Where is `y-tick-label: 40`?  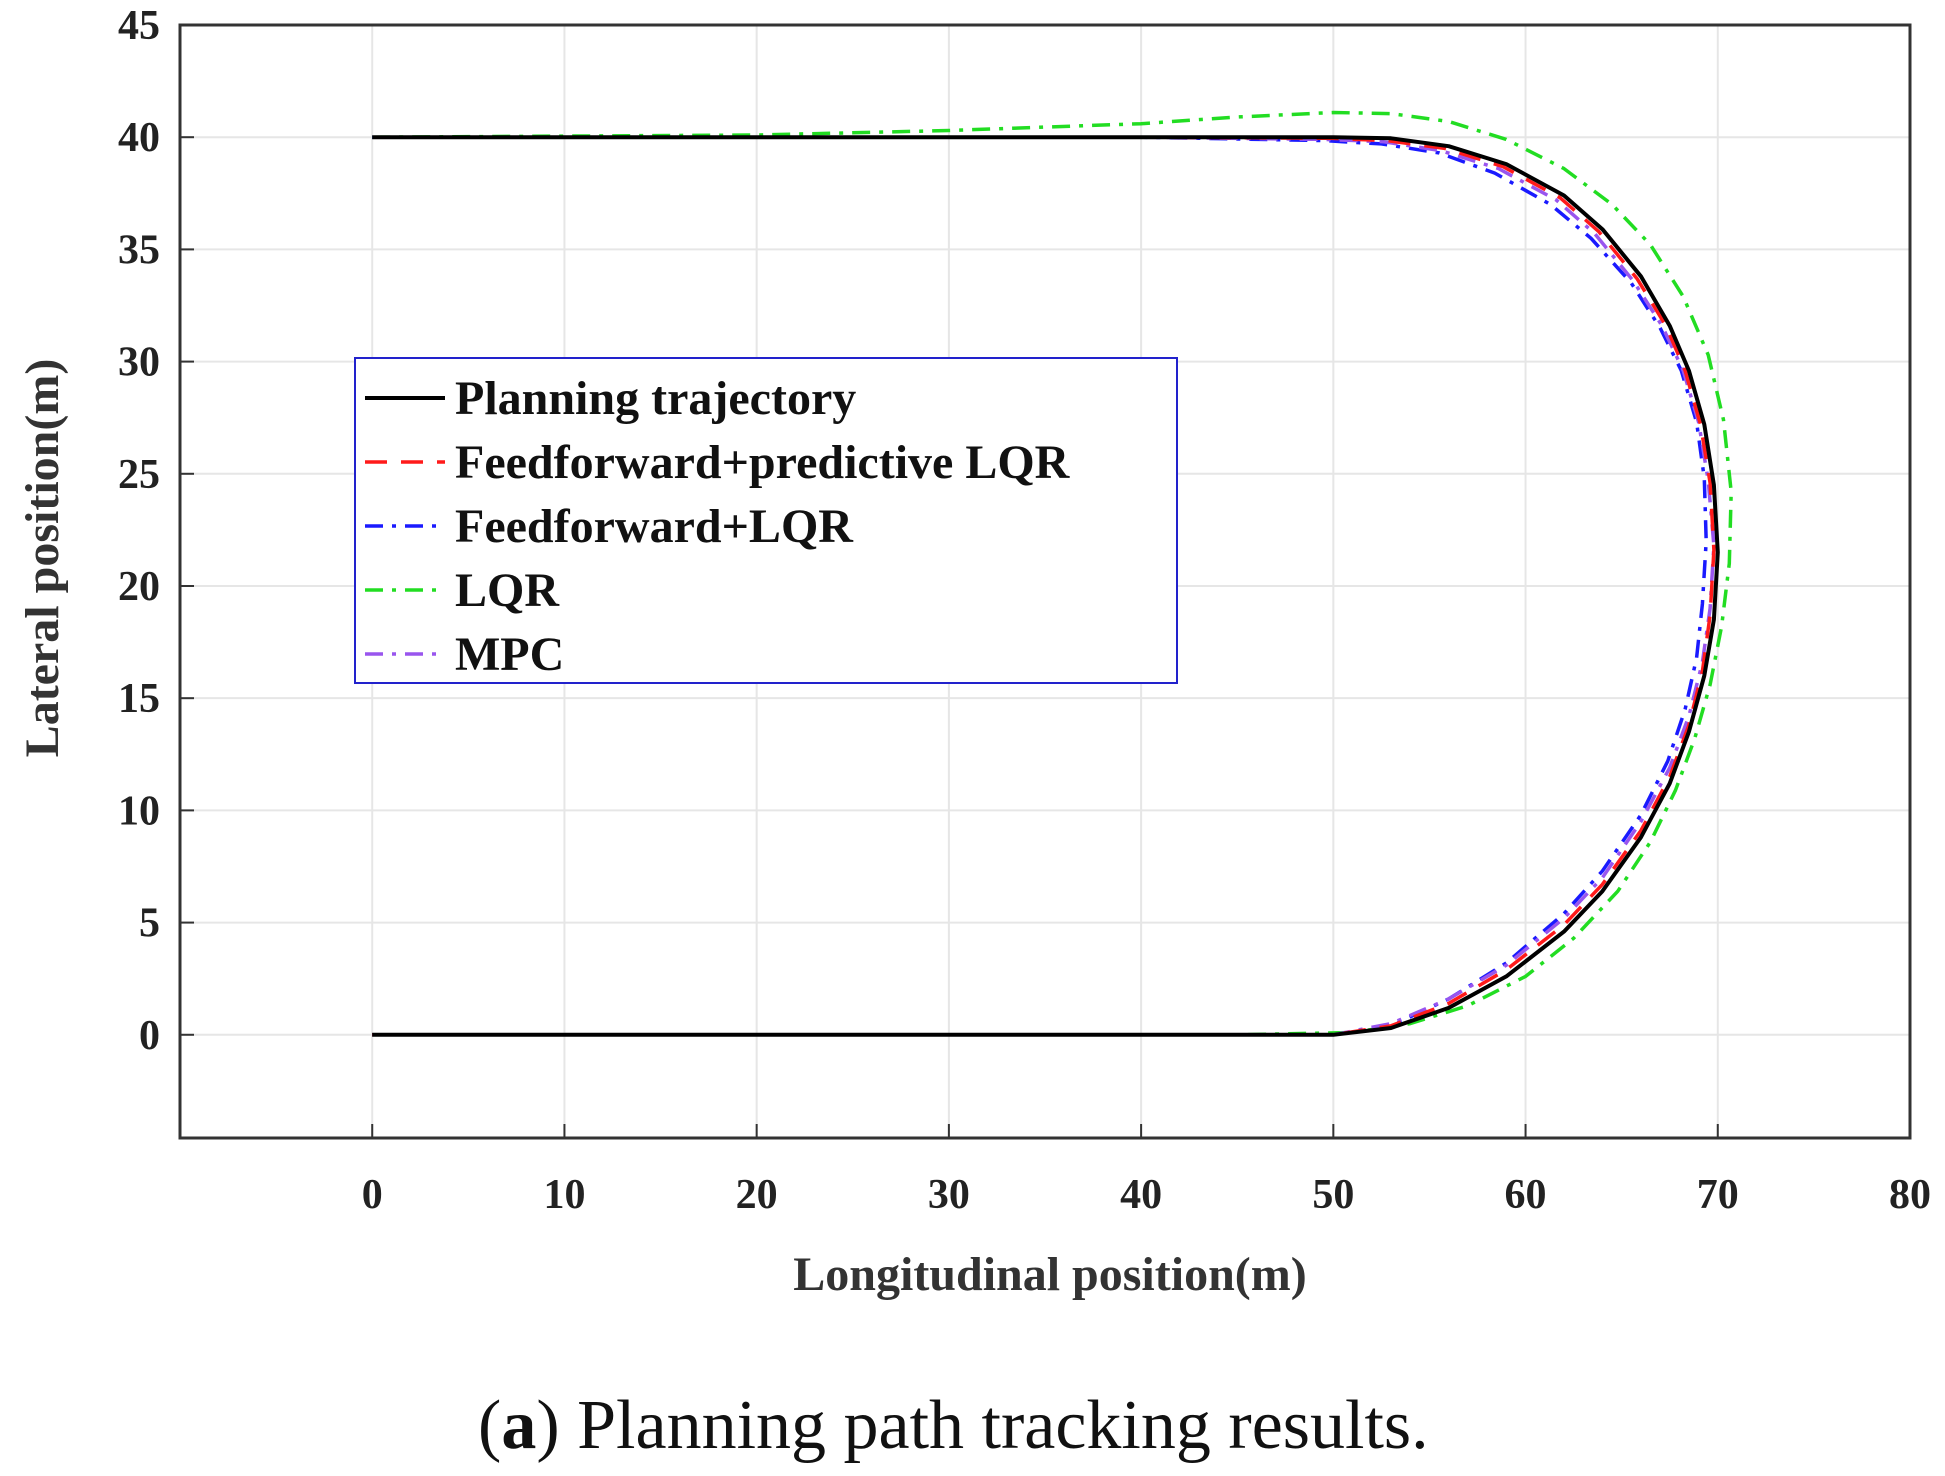 y-tick-label: 40 is located at coordinates (139, 138).